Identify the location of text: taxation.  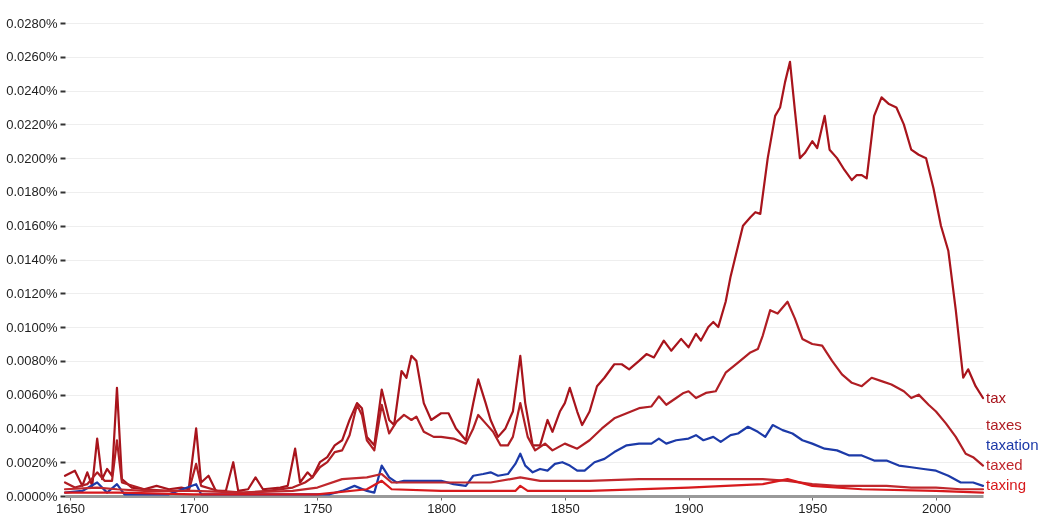
(1012, 444).